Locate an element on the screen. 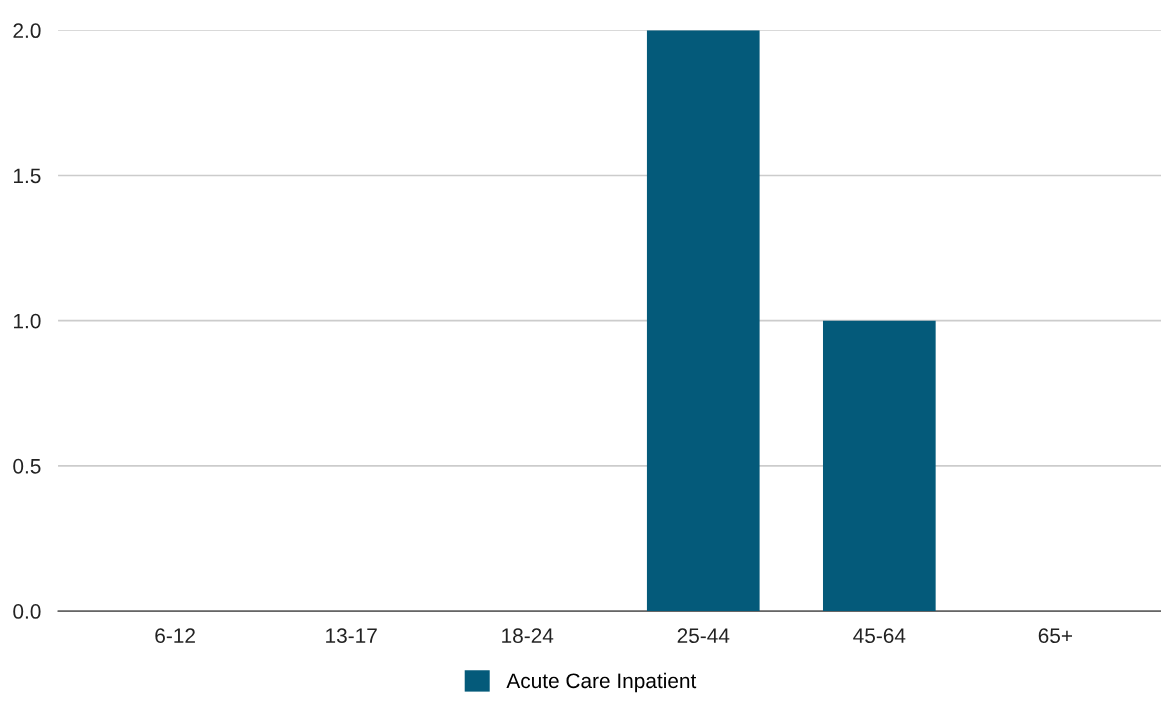  y-tick-label: 2.0 is located at coordinates (27, 31).